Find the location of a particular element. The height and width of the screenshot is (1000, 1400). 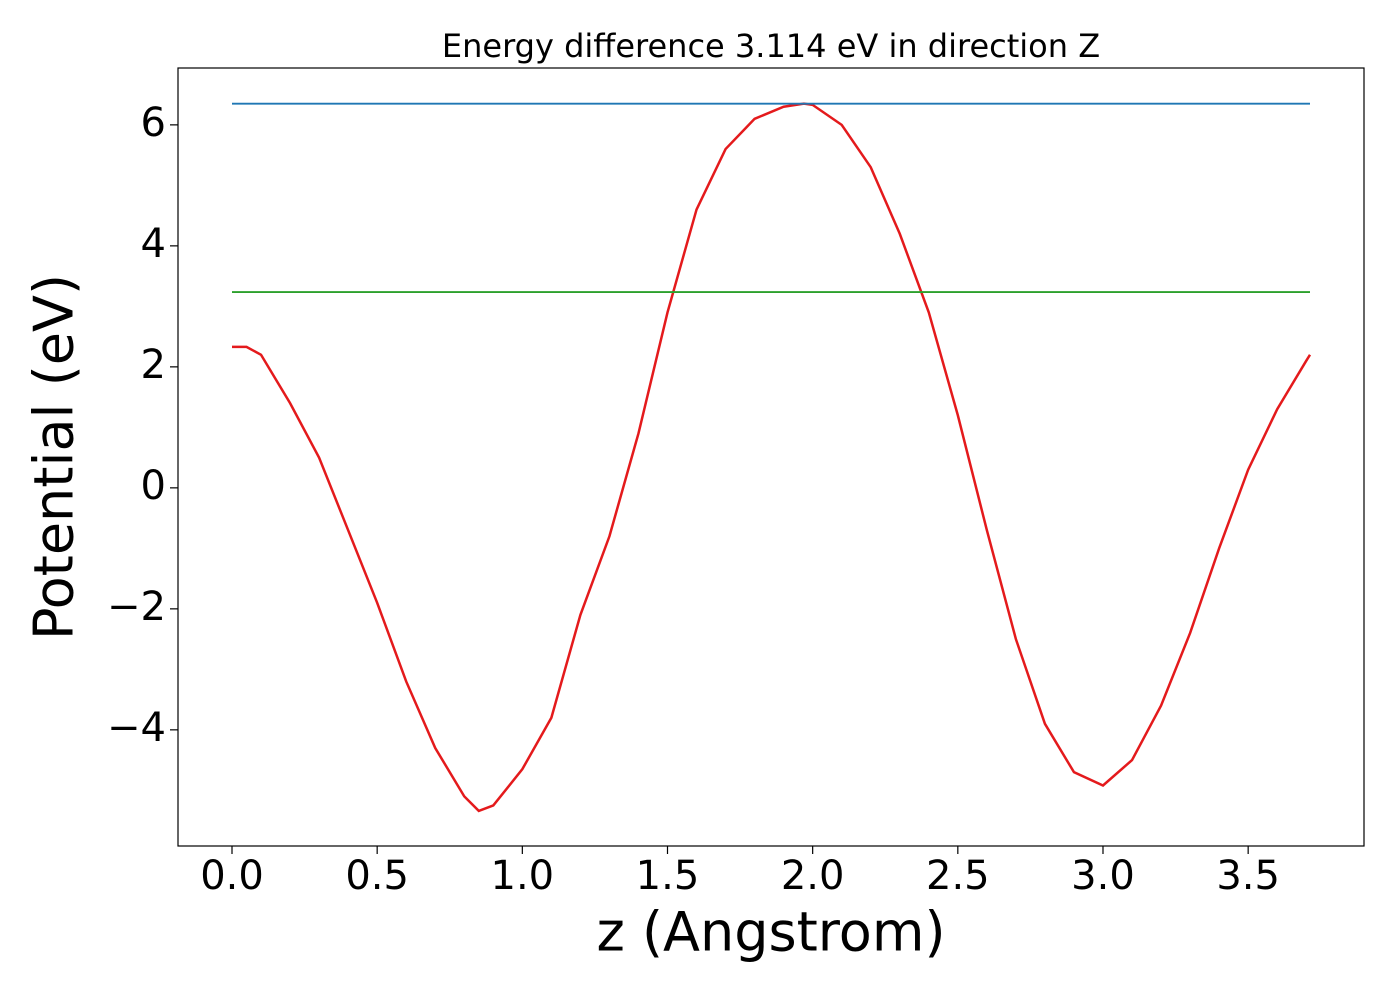

x-tick-label: 1.0 is located at coordinates (523, 876).